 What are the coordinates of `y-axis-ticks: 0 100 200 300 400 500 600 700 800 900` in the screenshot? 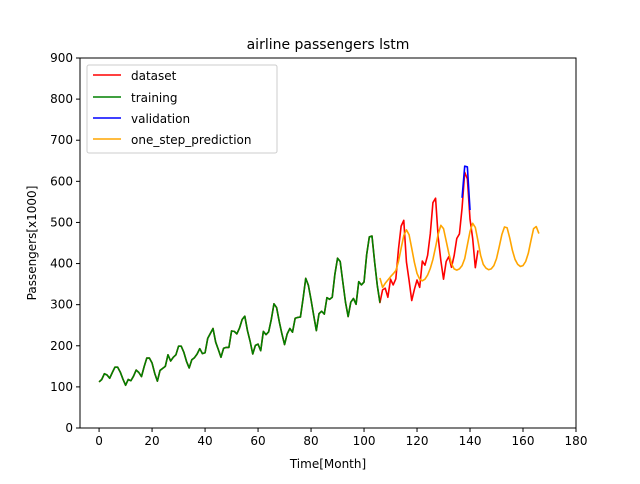 It's located at (65, 243).